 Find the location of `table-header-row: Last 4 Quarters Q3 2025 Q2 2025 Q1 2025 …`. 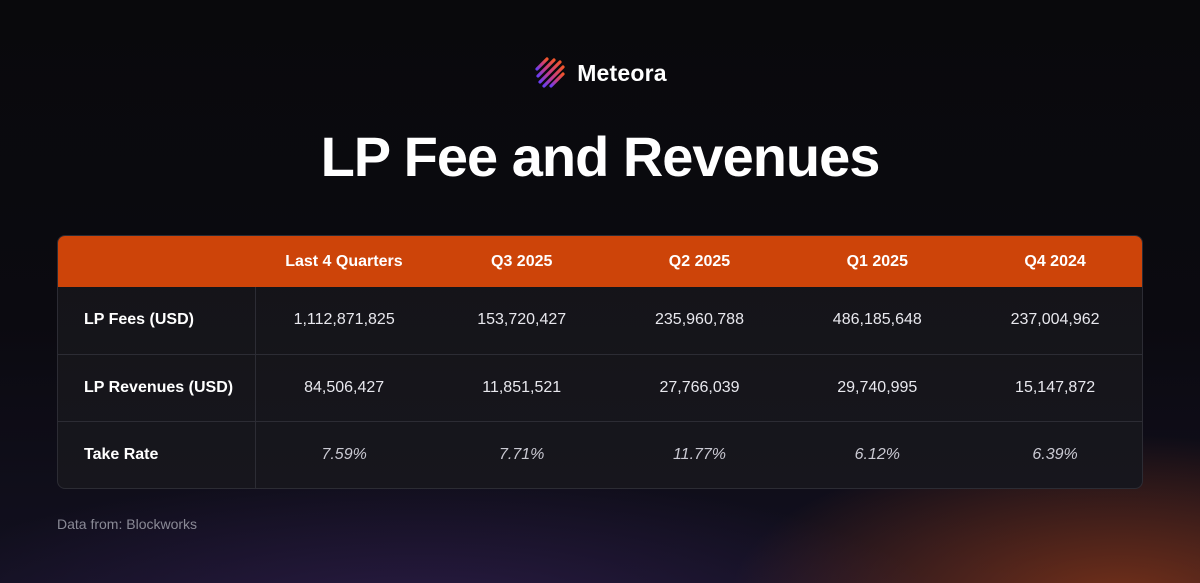

table-header-row: Last 4 Quarters Q3 2025 Q2 2025 Q1 2025 … is located at coordinates (600, 261).